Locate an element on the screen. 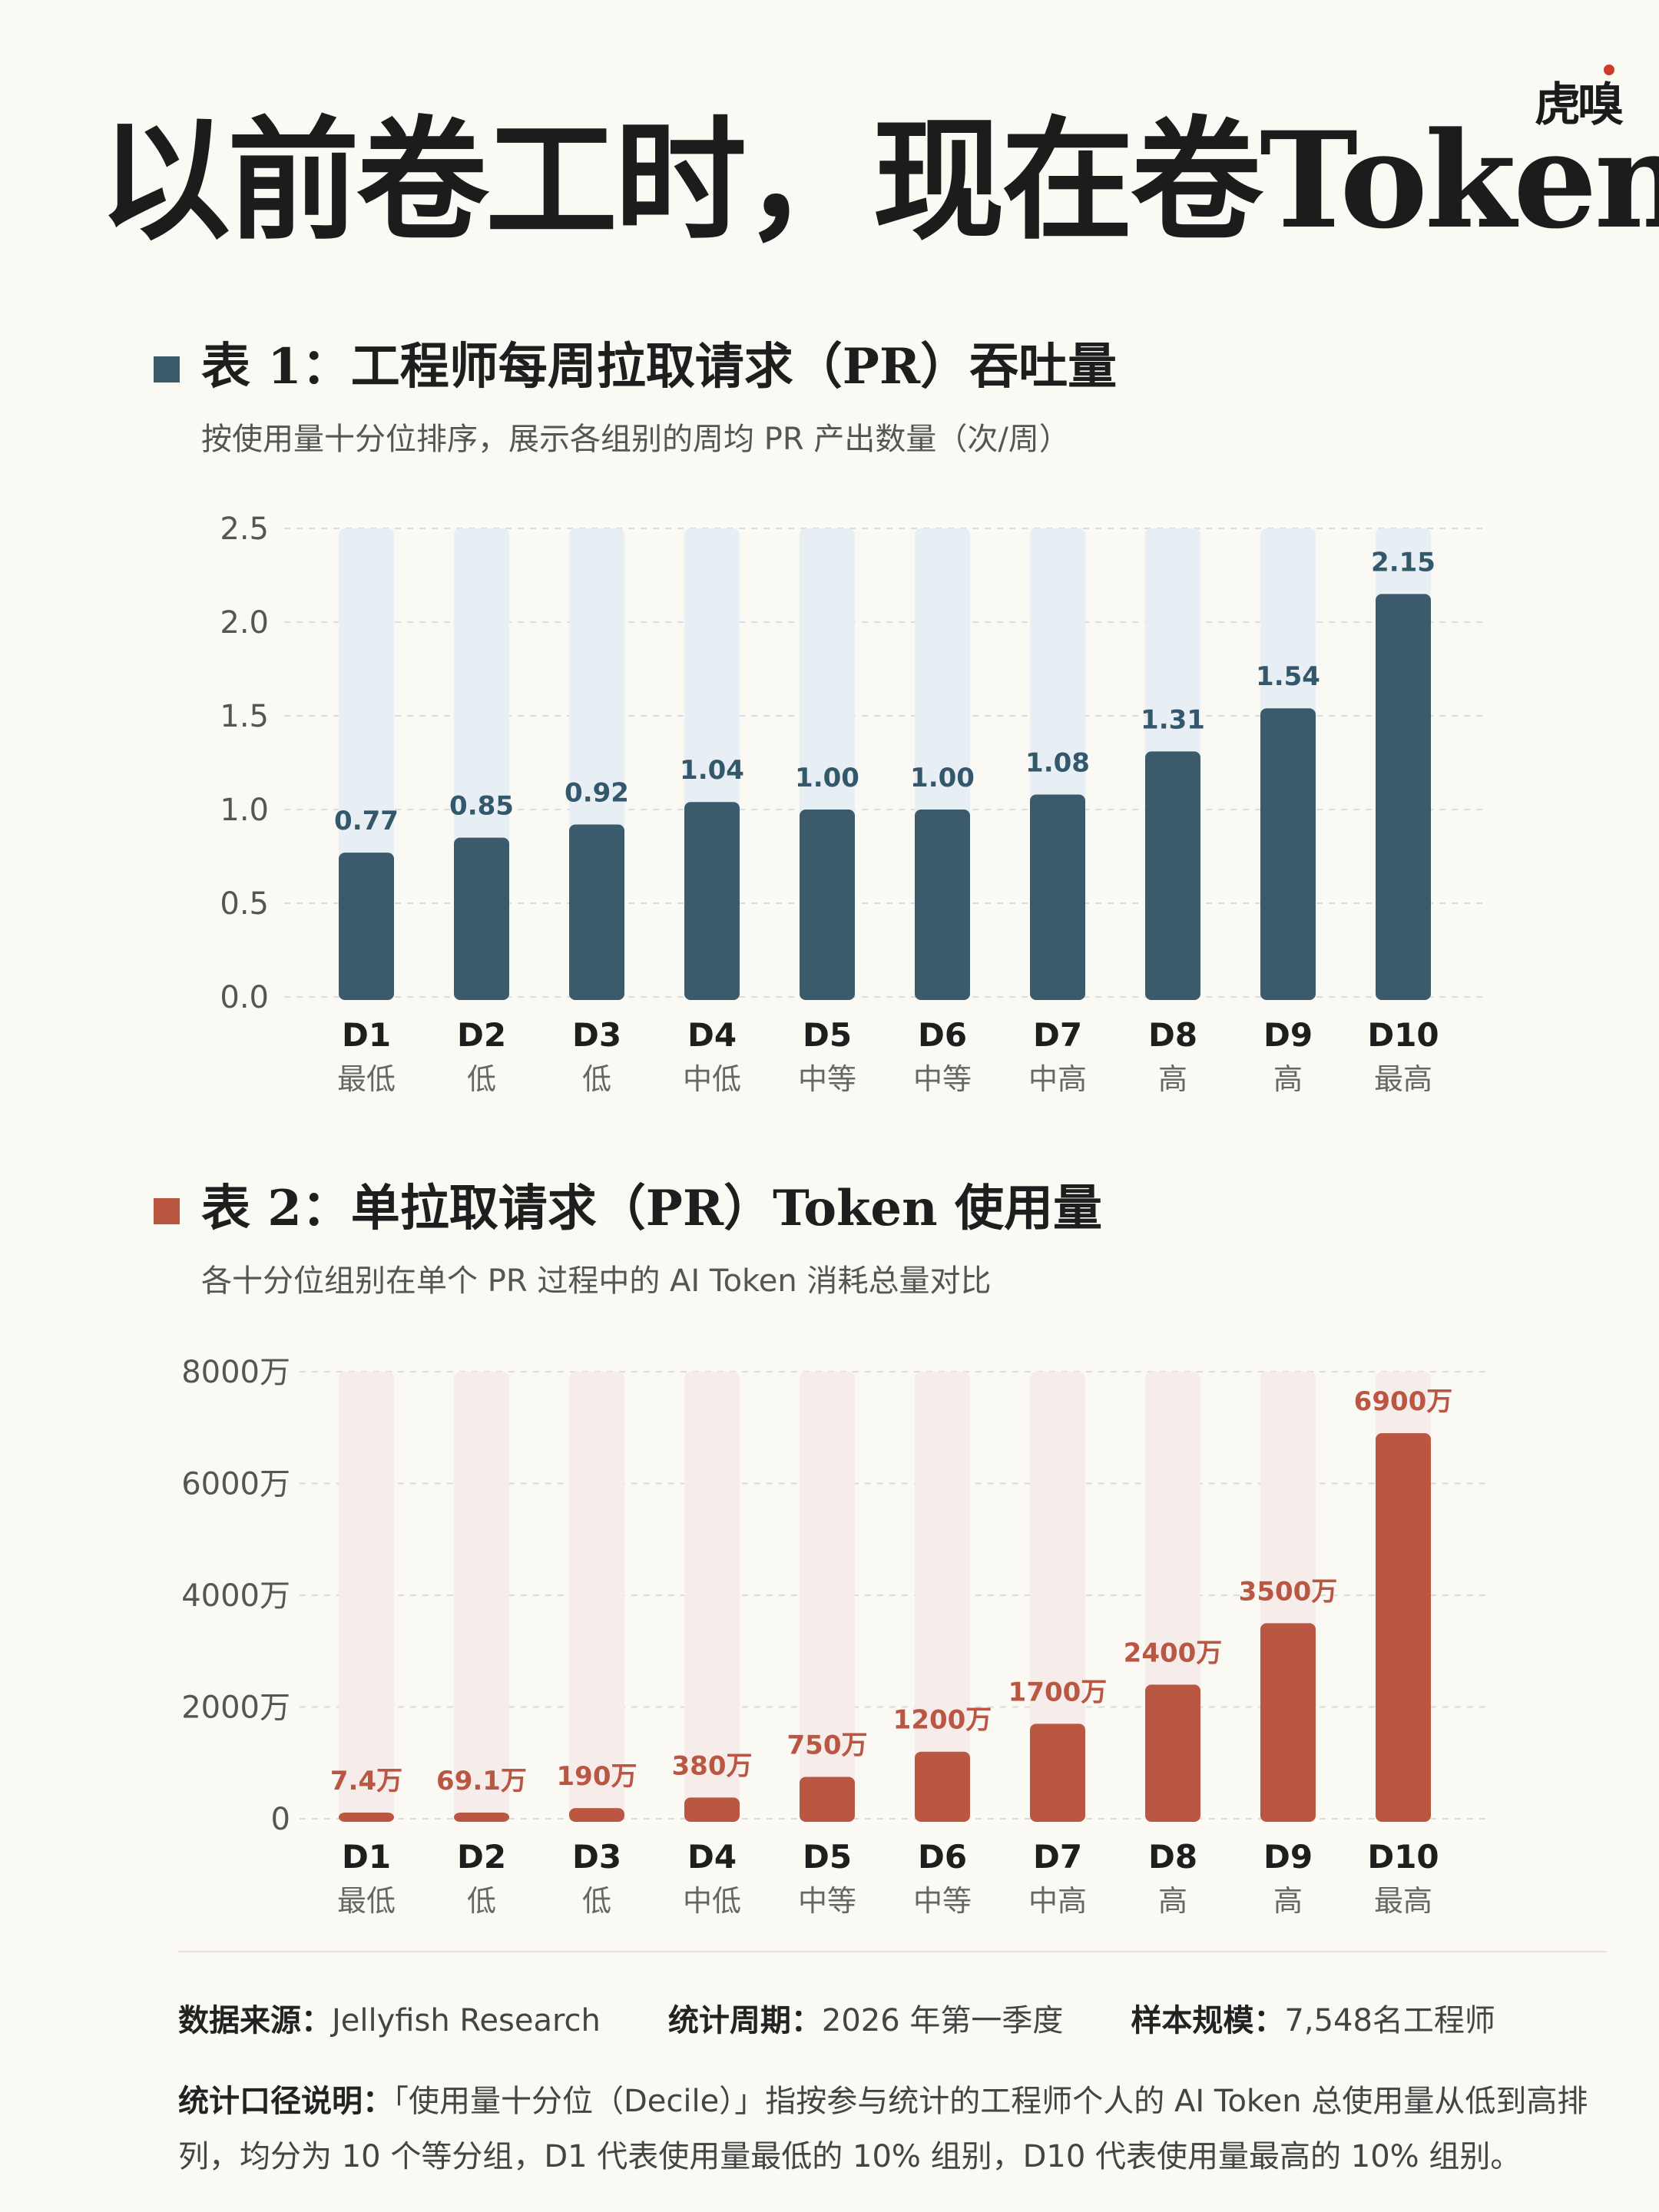 This screenshot has height=2212, width=1659. y-tick-label: 0.5 is located at coordinates (245, 904).